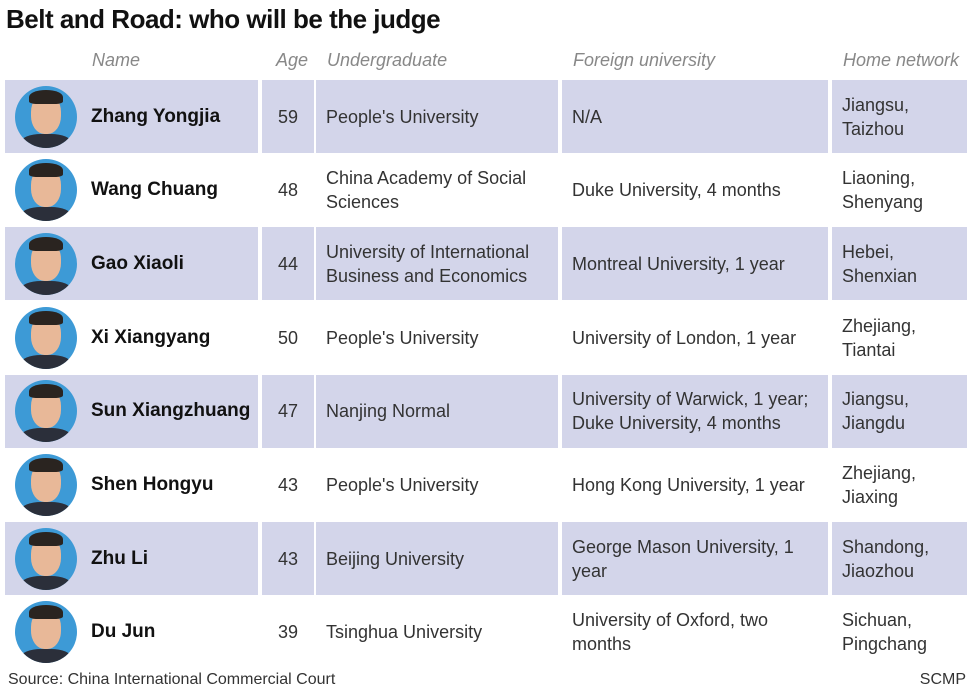 The image size is (972, 694). What do you see at coordinates (171, 411) in the screenshot?
I see `judge-name: Sun Xiangzhuang` at bounding box center [171, 411].